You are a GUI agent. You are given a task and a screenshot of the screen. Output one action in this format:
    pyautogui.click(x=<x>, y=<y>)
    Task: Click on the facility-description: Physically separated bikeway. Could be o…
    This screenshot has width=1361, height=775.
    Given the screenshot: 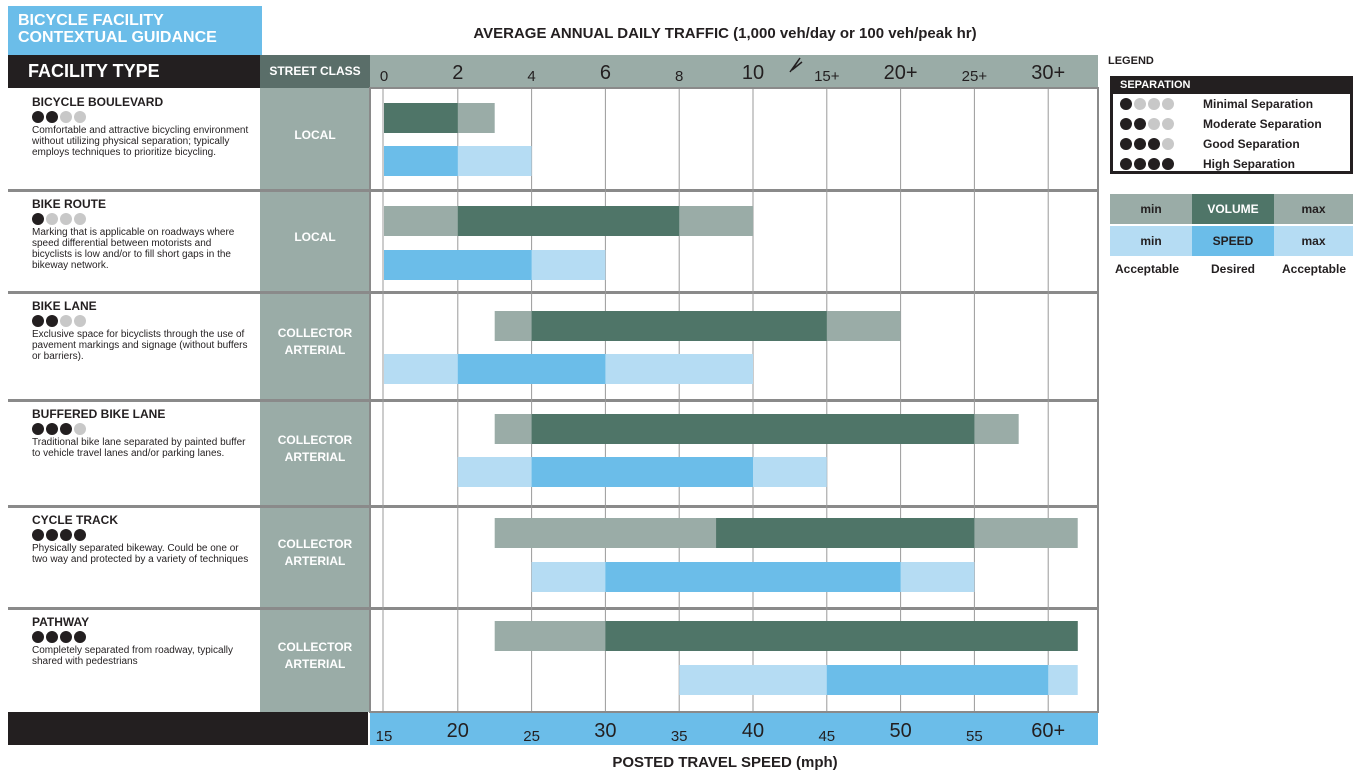 What is the action you would take?
    pyautogui.click(x=140, y=554)
    